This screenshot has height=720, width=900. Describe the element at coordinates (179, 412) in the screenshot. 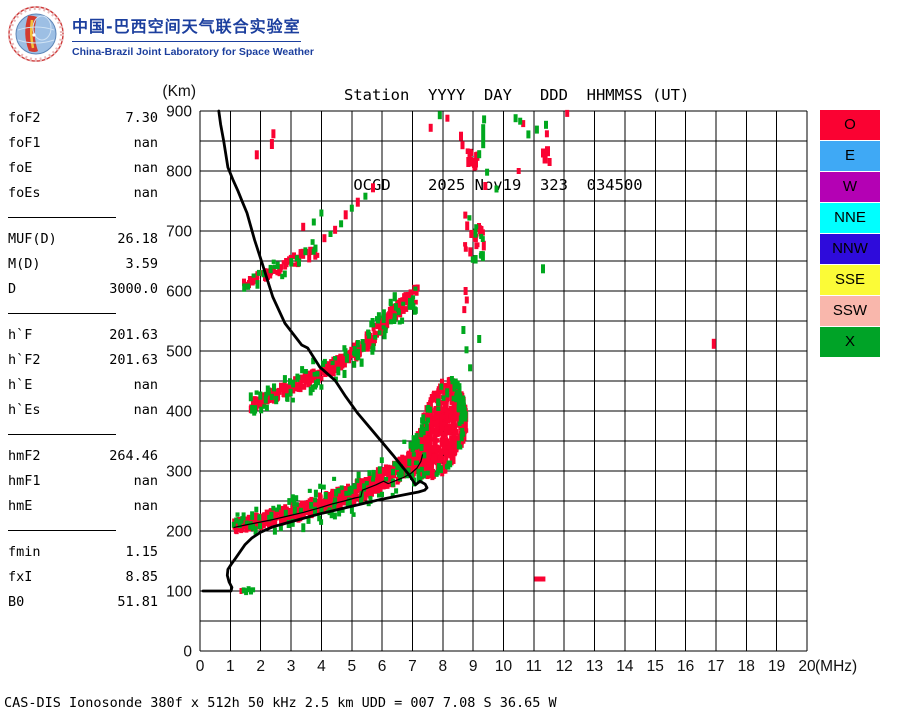

I see `y-tick-label: 400` at that location.